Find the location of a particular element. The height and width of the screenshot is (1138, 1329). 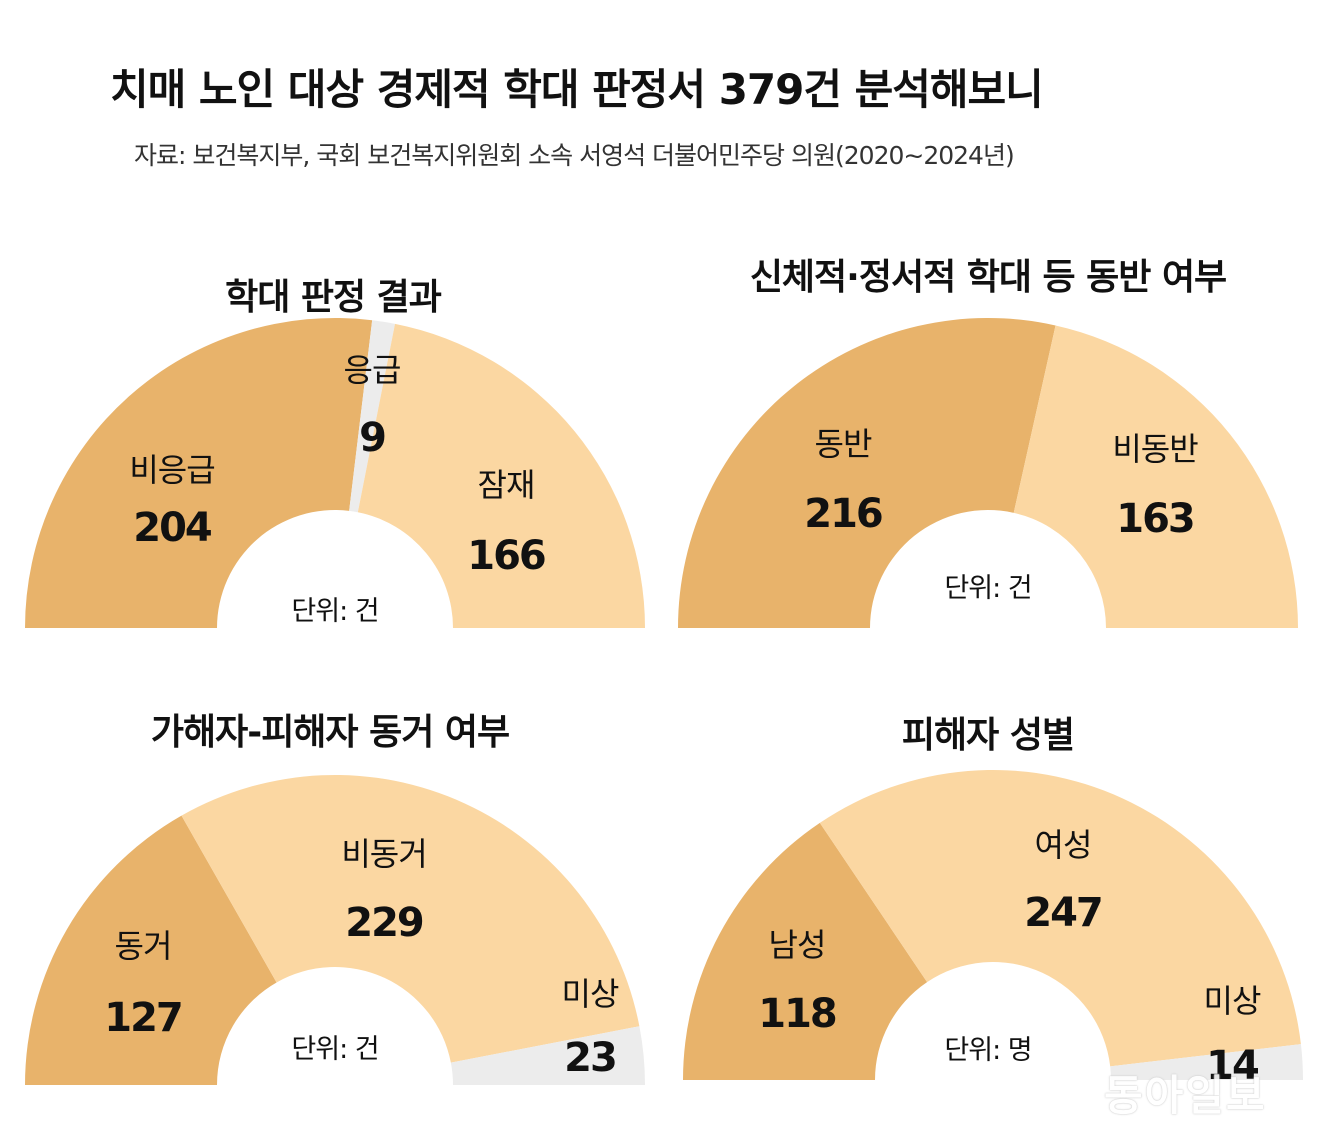

chart-0-unit-label: 단위: 건 is located at coordinates (334, 611).